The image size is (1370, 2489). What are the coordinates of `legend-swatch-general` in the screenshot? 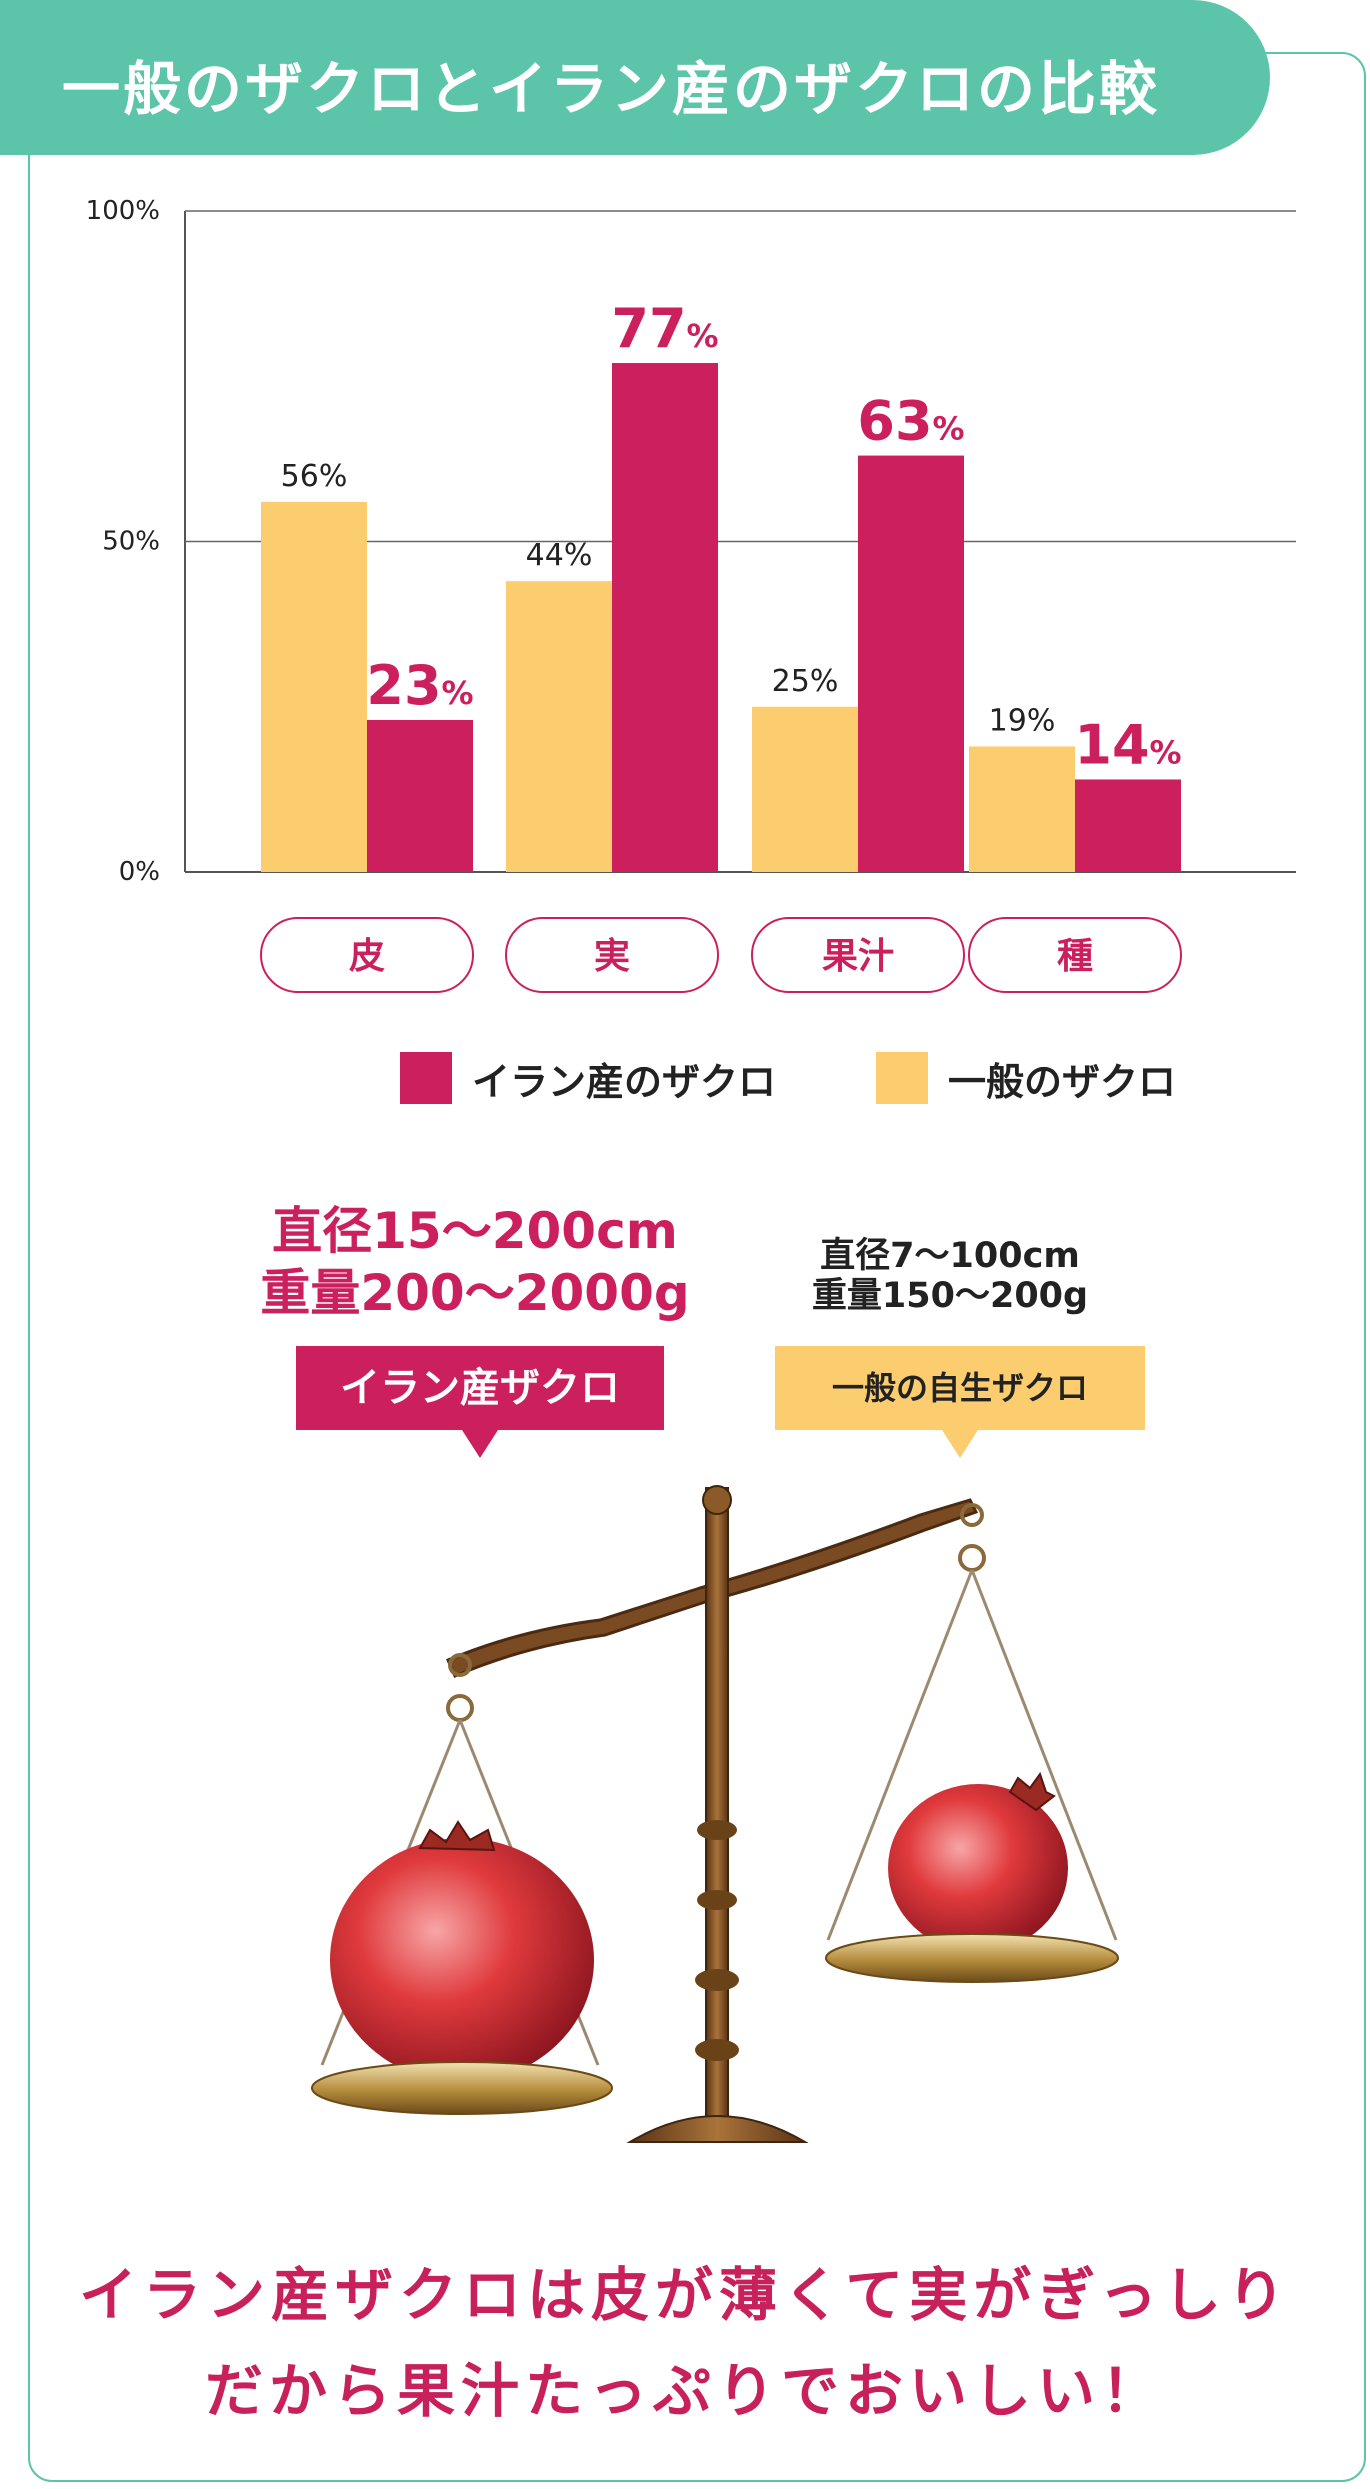 It's located at (902, 1078).